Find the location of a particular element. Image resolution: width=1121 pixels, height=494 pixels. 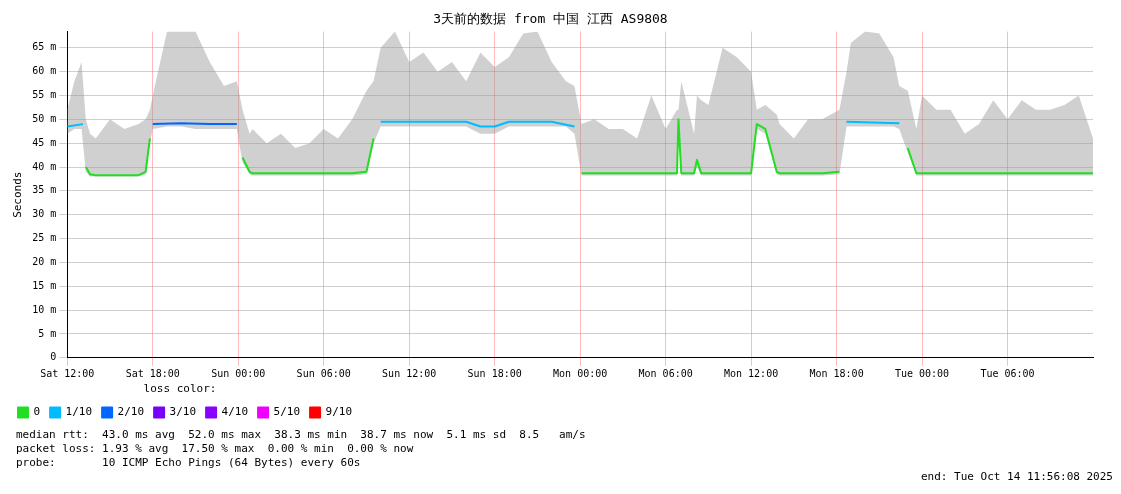

x-tick-label: Mon 00:00 is located at coordinates (580, 374).